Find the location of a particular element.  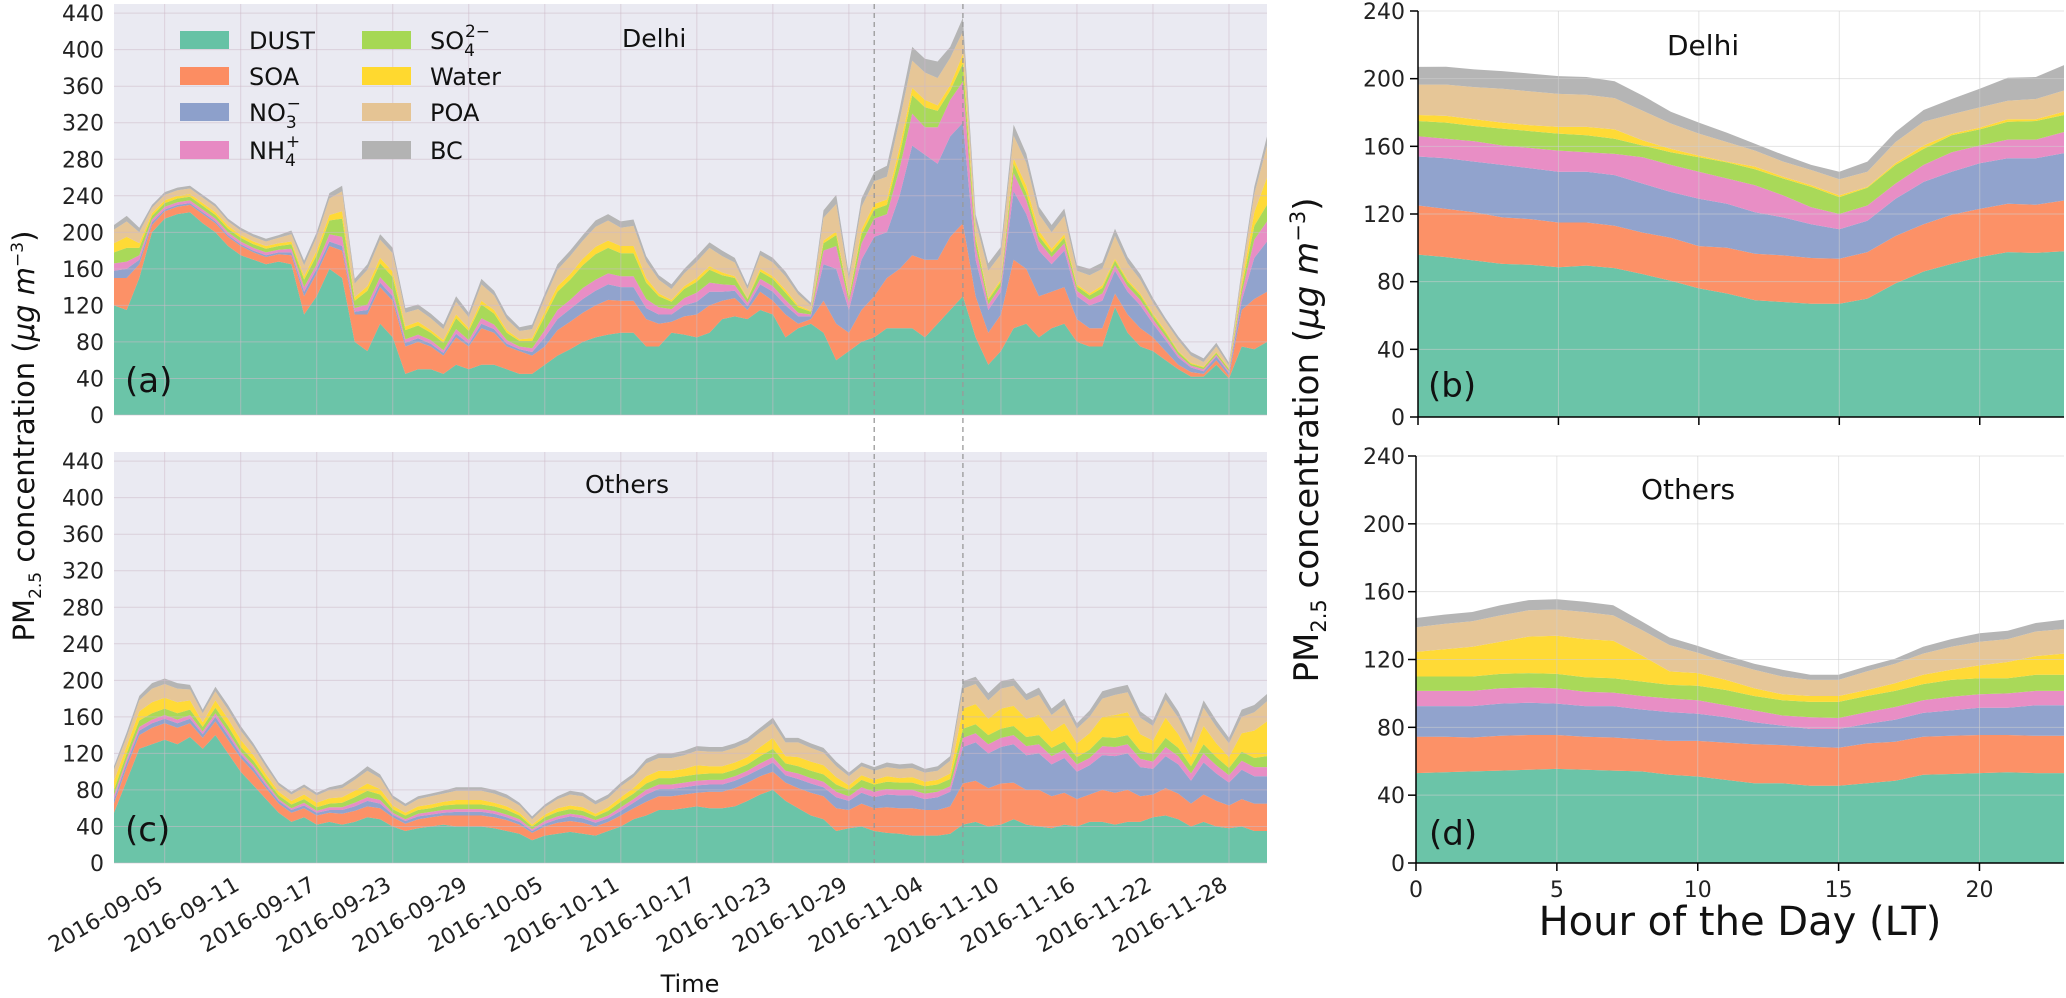

legend-label-poa: POA is located at coordinates (455, 113).